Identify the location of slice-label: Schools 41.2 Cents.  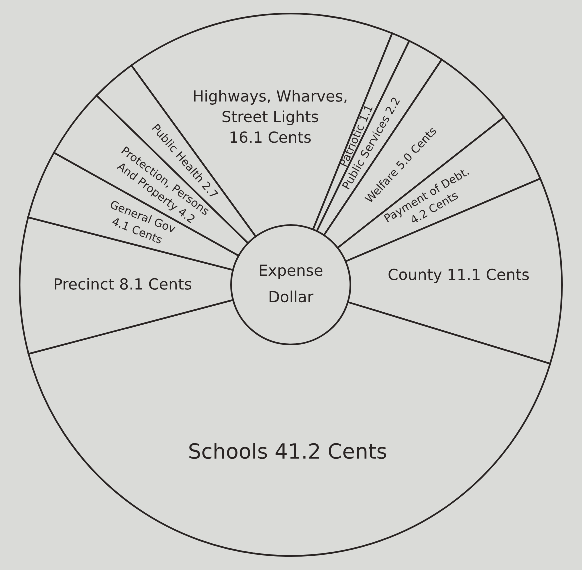
(288, 451).